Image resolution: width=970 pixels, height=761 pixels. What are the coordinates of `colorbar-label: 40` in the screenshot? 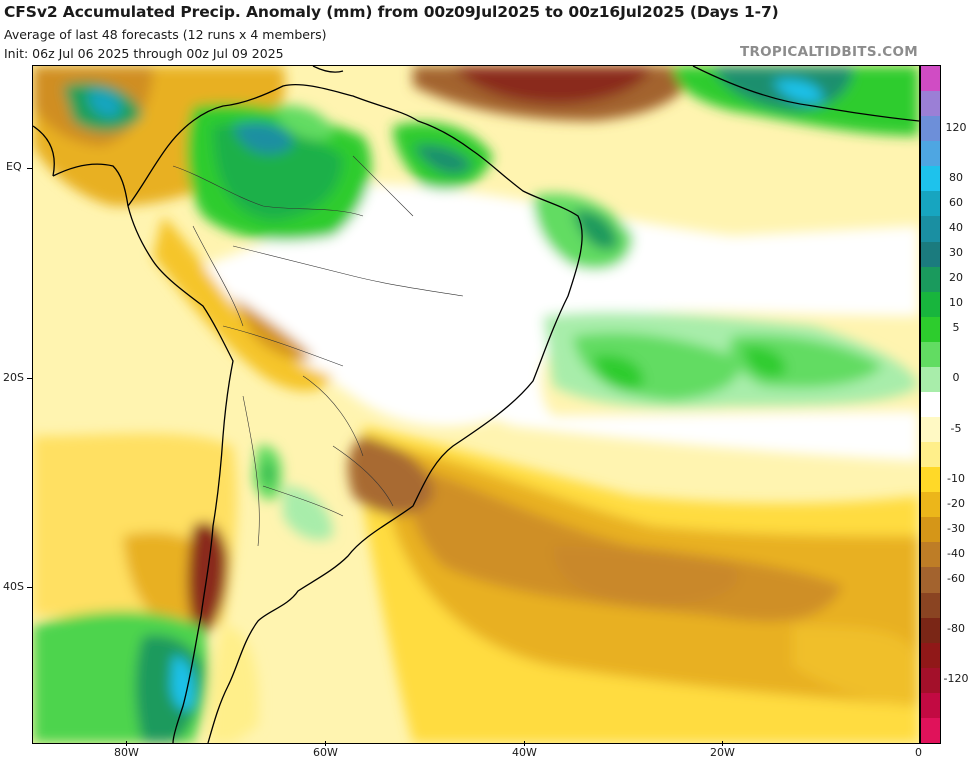 It's located at (956, 227).